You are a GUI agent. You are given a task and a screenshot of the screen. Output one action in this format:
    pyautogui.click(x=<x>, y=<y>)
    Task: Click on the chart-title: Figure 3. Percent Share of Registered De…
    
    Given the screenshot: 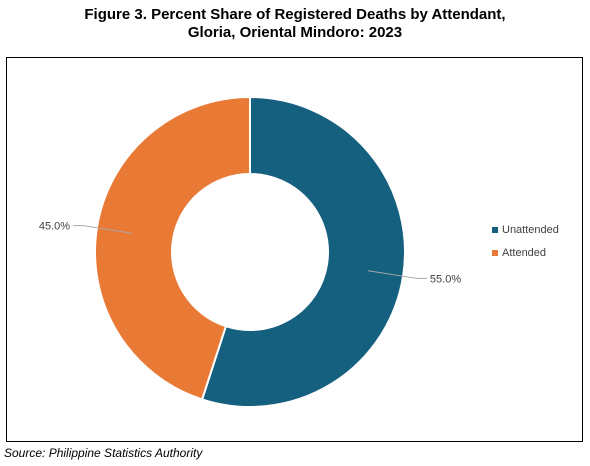 What is the action you would take?
    pyautogui.click(x=295, y=24)
    